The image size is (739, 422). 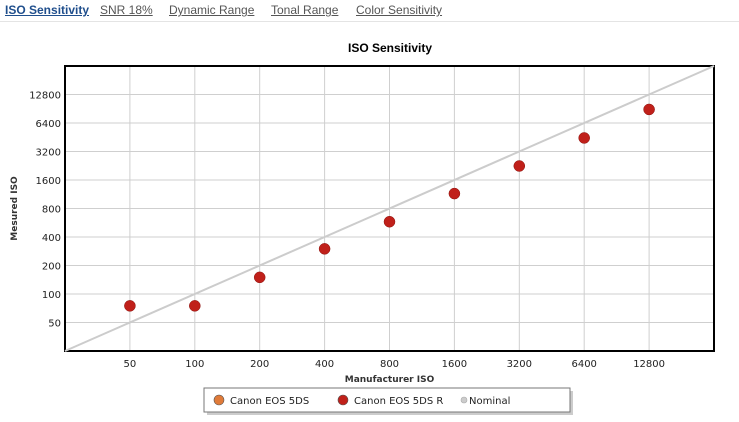 I want to click on x-axis-ticks: 50 100 200 400 800 1600 3200 6400 12800, so click(x=394, y=364).